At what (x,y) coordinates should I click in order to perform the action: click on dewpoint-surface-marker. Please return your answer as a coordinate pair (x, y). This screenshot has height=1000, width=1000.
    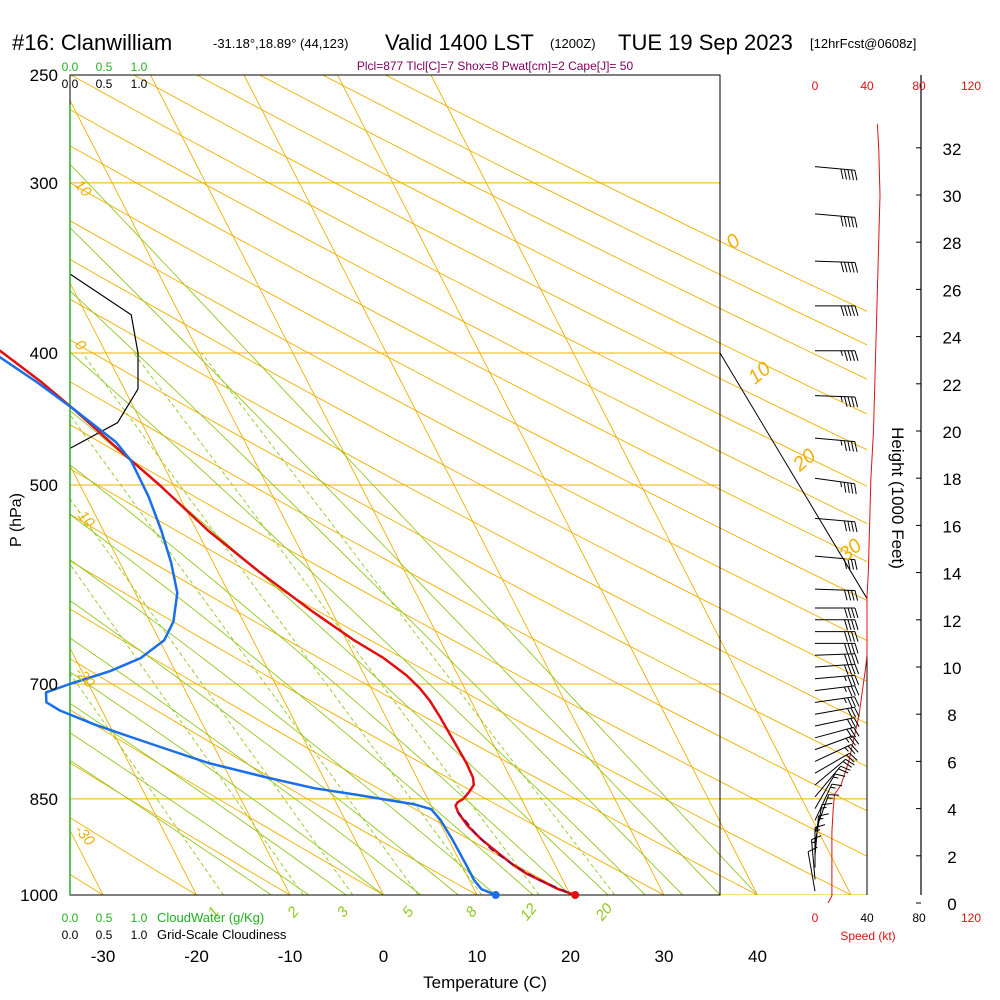
    Looking at the image, I should click on (495, 895).